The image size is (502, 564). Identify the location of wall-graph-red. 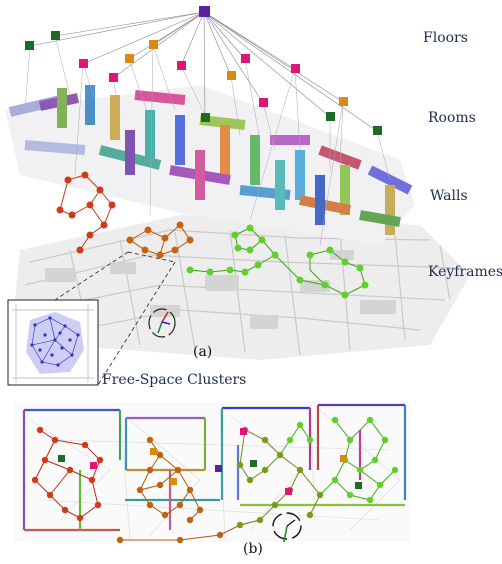
(86, 212).